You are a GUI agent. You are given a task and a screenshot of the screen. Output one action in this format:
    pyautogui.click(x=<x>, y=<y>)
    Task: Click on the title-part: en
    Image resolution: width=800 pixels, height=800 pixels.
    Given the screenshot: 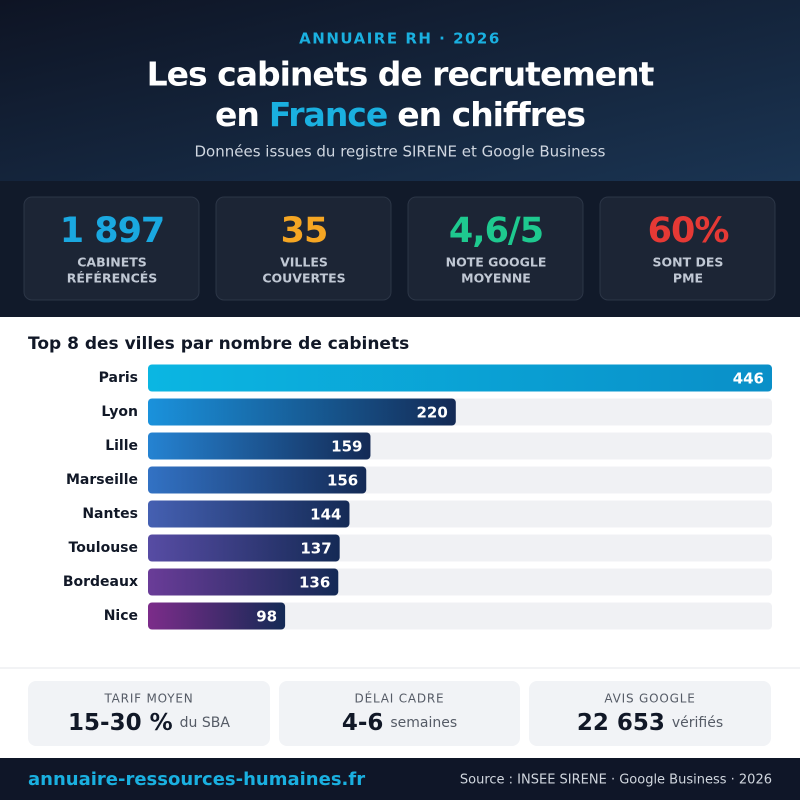 What is the action you would take?
    pyautogui.click(x=237, y=114)
    